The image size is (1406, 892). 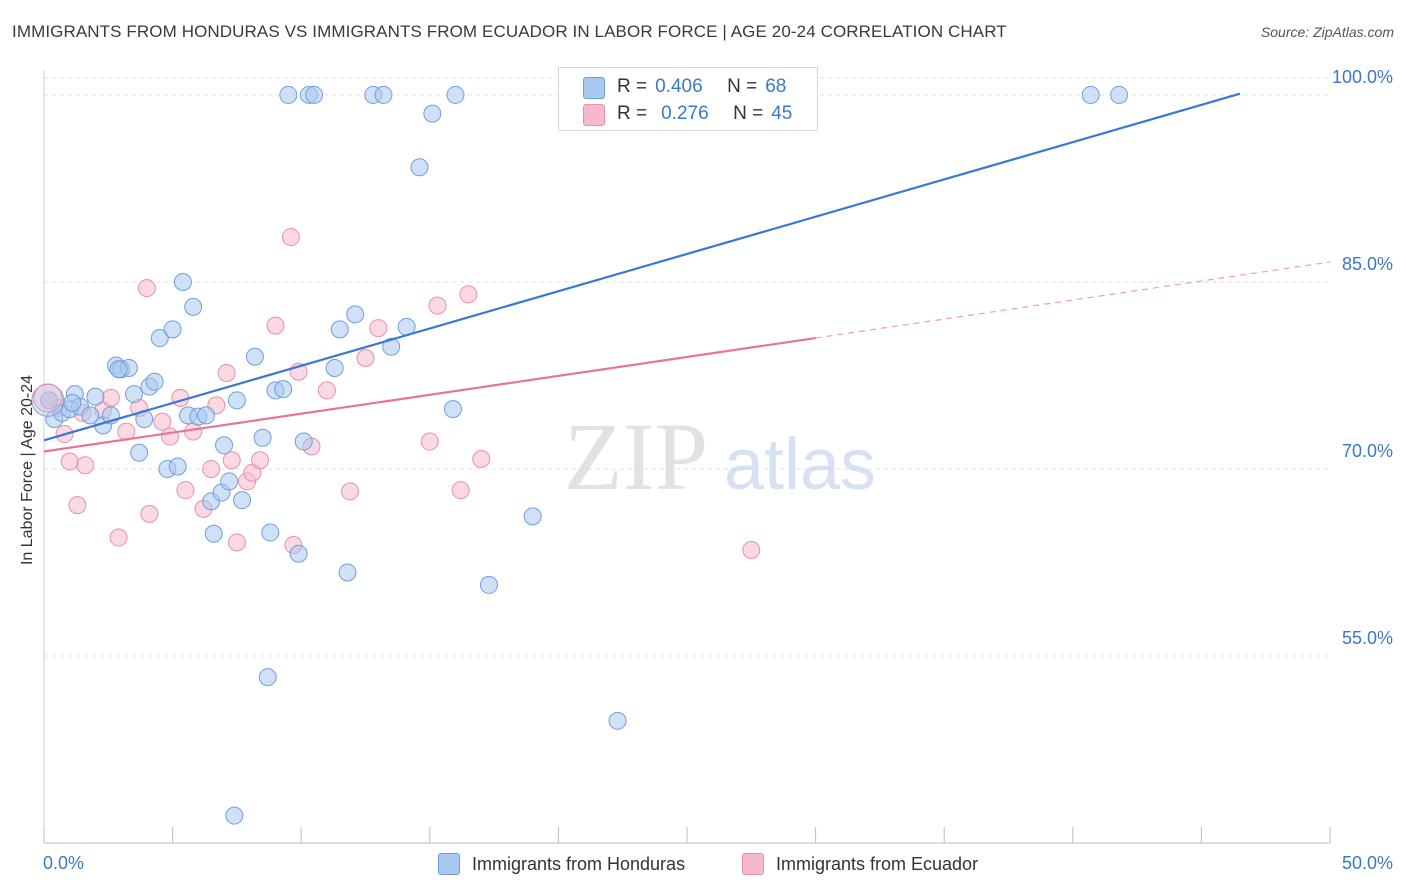 What do you see at coordinates (1362, 77) in the screenshot?
I see `y-tick-label: 100.0%` at bounding box center [1362, 77].